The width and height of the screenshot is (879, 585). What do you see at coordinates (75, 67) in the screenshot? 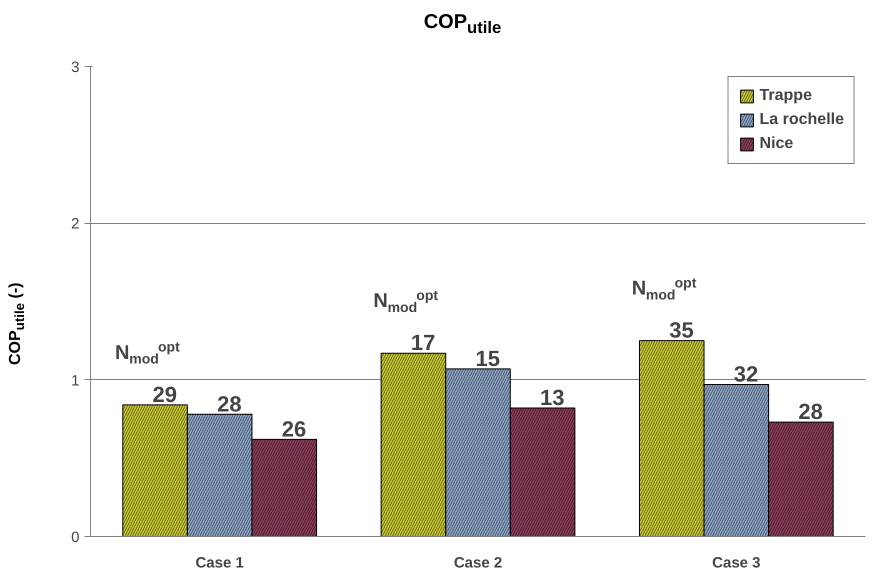
I see `y-tick-label: 3` at bounding box center [75, 67].